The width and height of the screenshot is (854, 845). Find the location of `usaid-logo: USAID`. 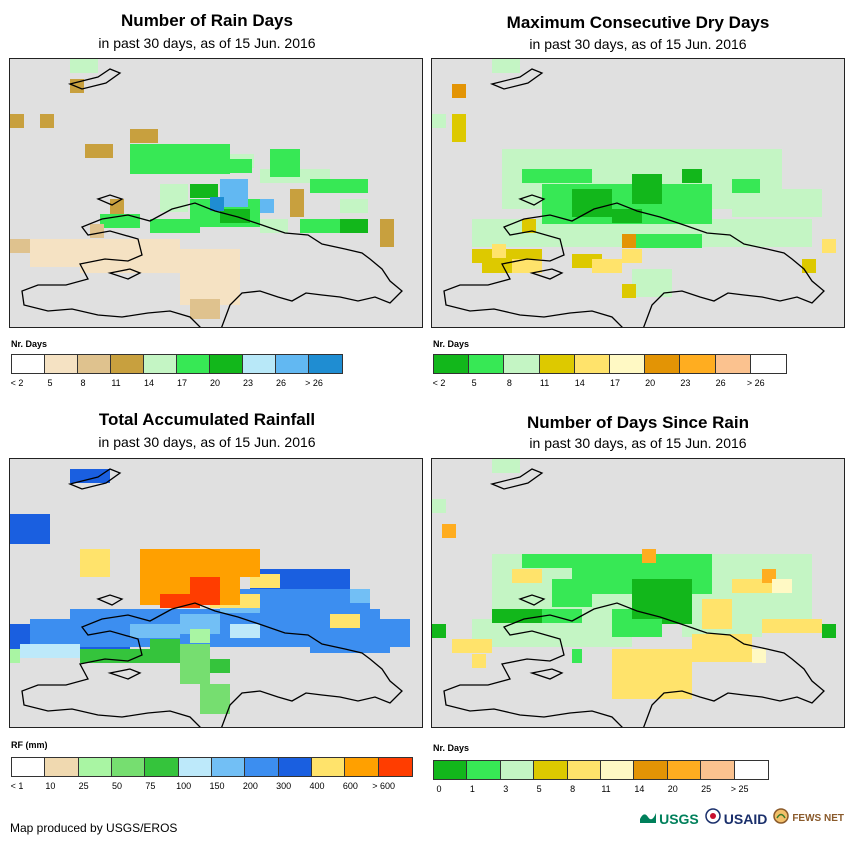

usaid-logo: USAID is located at coordinates (736, 818).